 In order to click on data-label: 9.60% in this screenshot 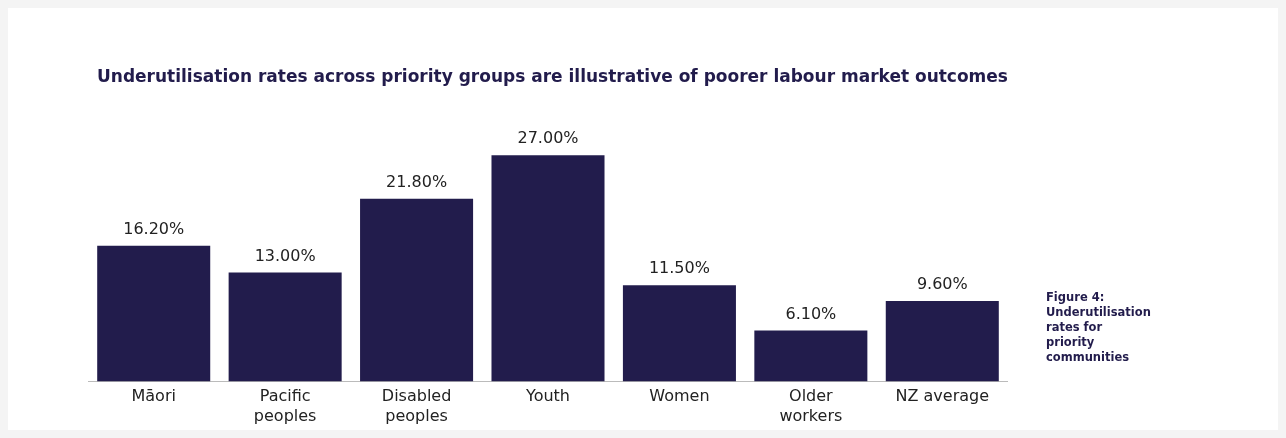, I will do `click(942, 284)`.